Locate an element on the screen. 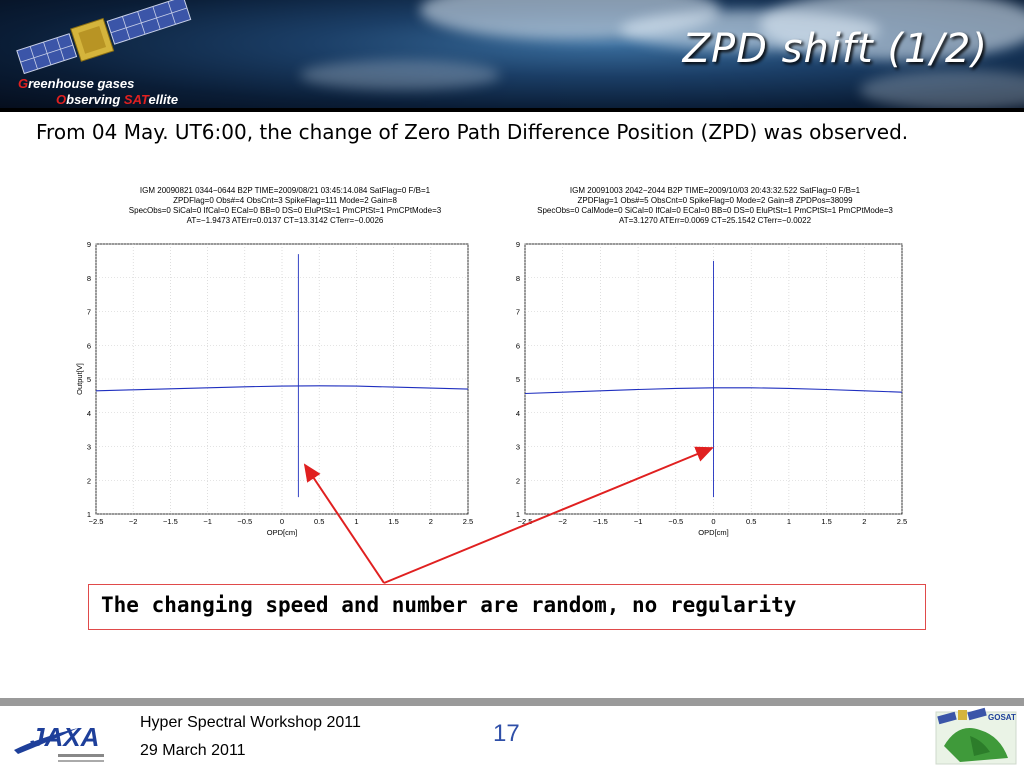 This screenshot has height=768, width=1024. y-axis-label: Output[V] is located at coordinates (79, 379).